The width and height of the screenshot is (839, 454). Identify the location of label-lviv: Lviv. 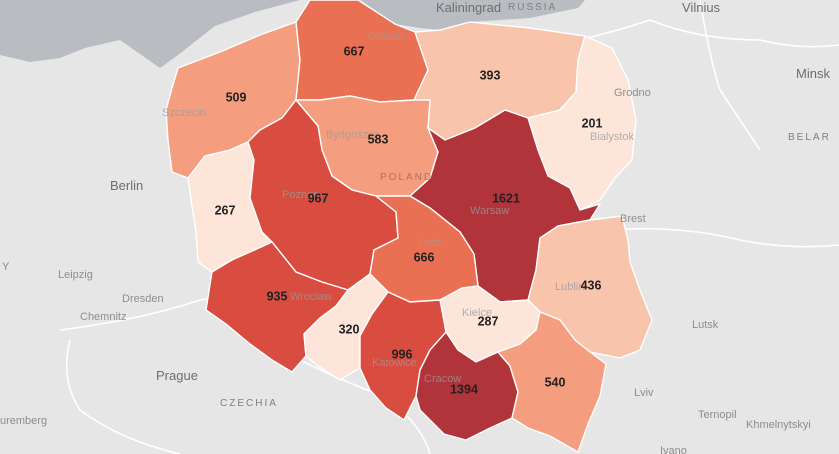
(644, 393).